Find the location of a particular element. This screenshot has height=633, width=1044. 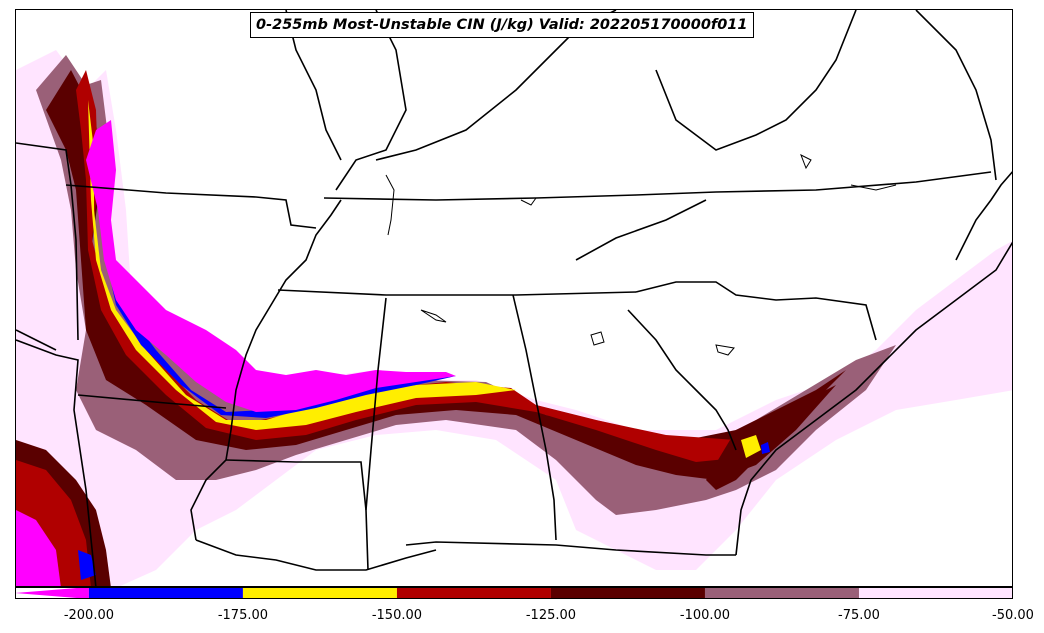

boundary-nc-coast is located at coordinates (983, 216).